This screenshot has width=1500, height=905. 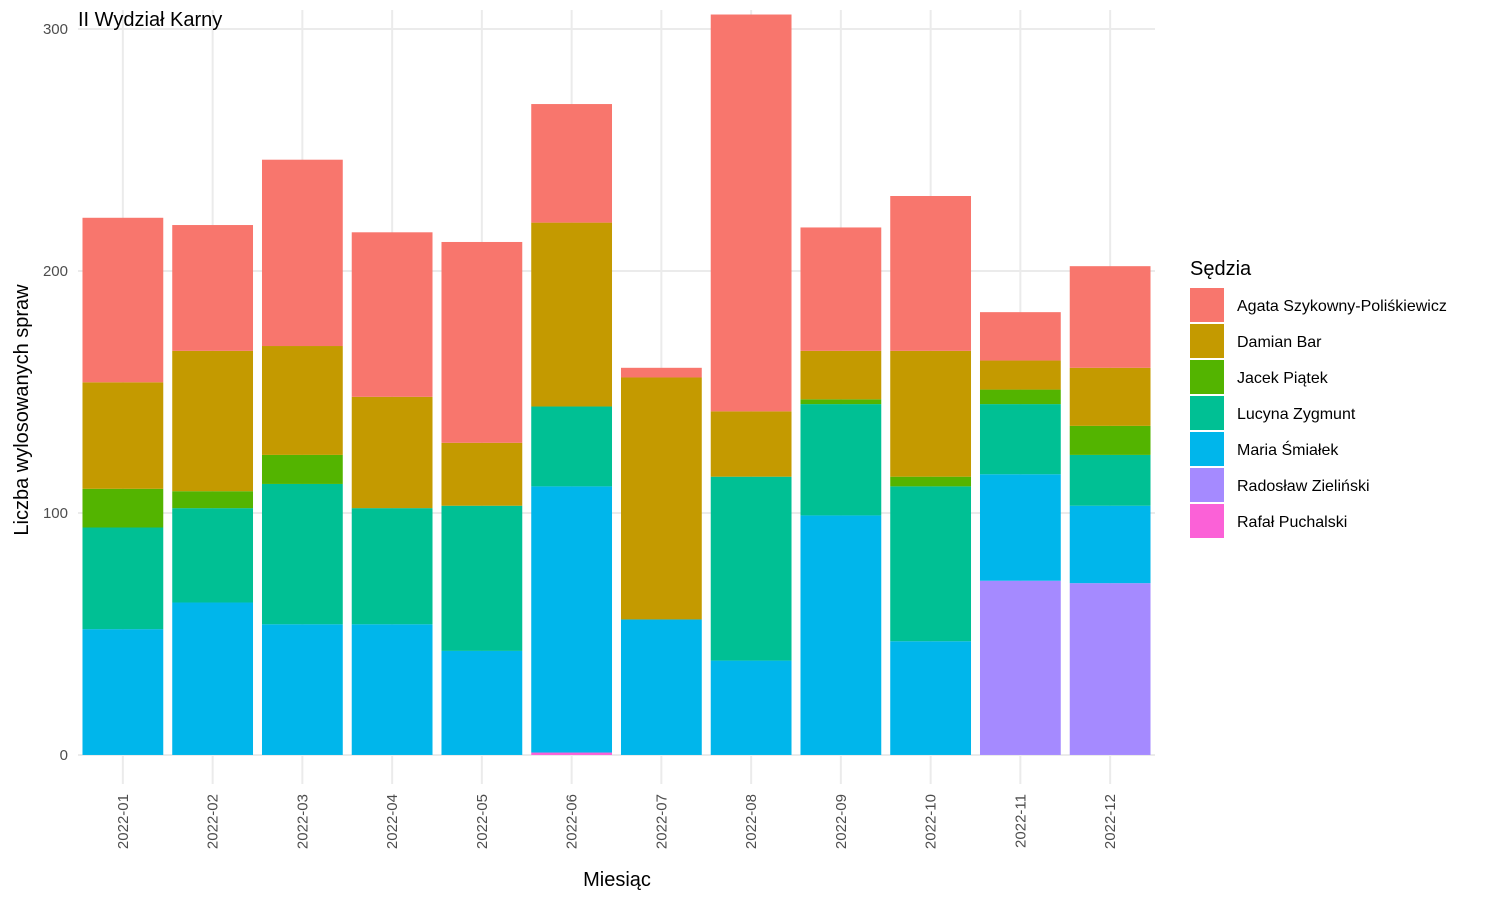 What do you see at coordinates (1207, 377) in the screenshot?
I see `legend-key-jacek-piatek` at bounding box center [1207, 377].